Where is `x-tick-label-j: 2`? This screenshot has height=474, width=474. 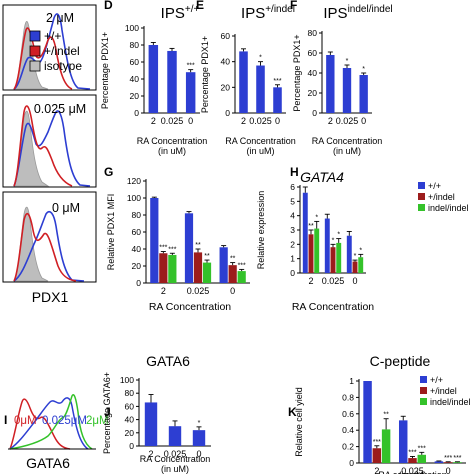
x-tick-label-j: 2 is located at coordinates (150, 454).